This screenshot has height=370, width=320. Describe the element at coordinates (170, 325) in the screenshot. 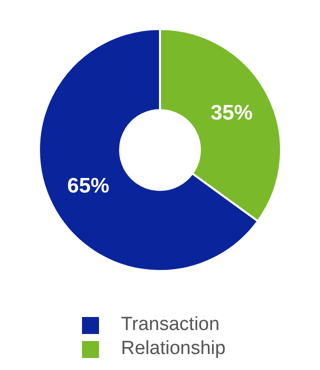

I see `legend-label: Transaction` at that location.